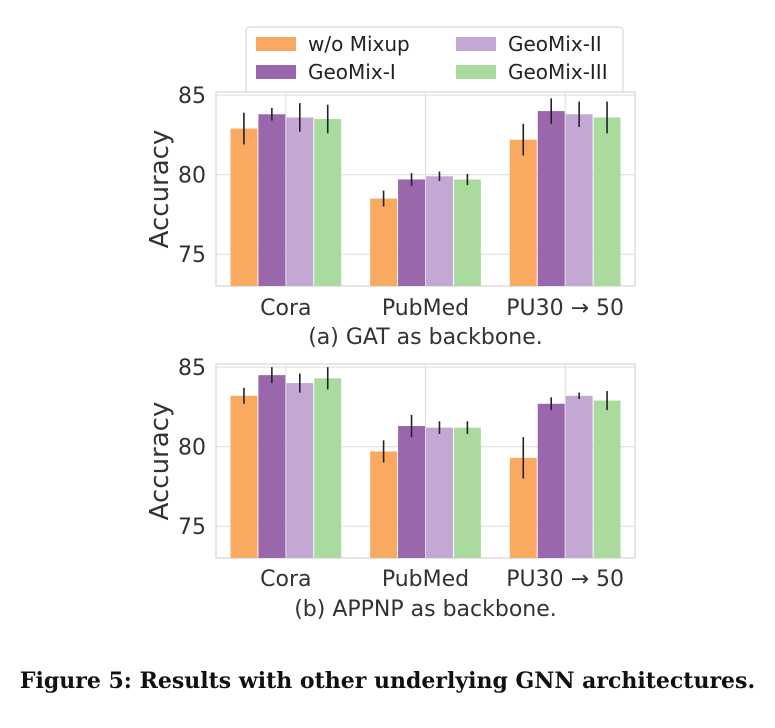 The height and width of the screenshot is (728, 775). I want to click on legend-label-geomix-ii: GeoMix-II, so click(555, 44).